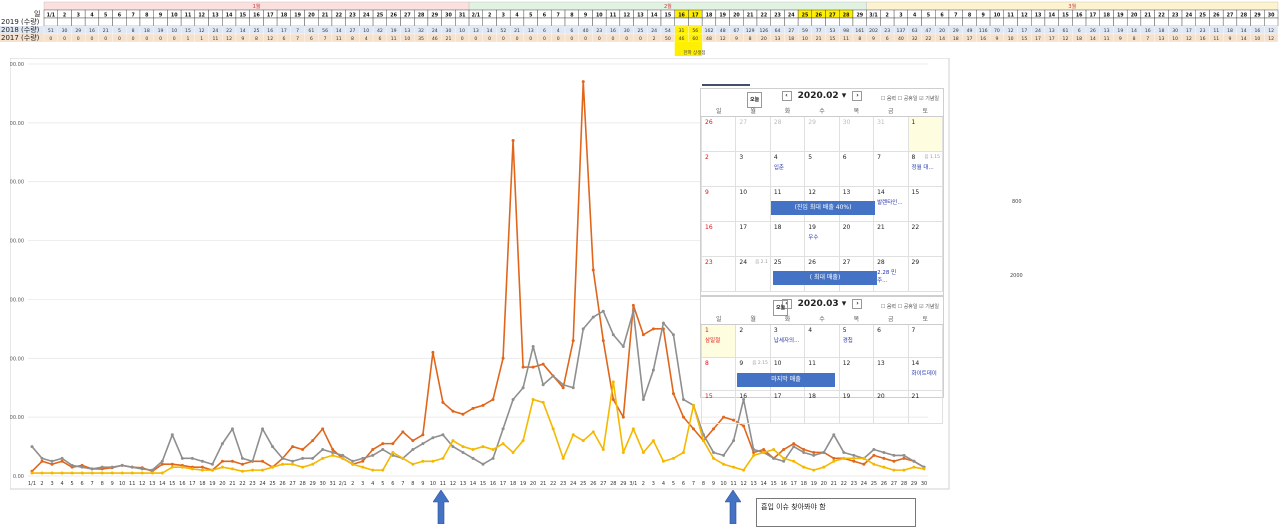 The image size is (1280, 527). I want to click on weekday-label: 수, so click(822, 110).